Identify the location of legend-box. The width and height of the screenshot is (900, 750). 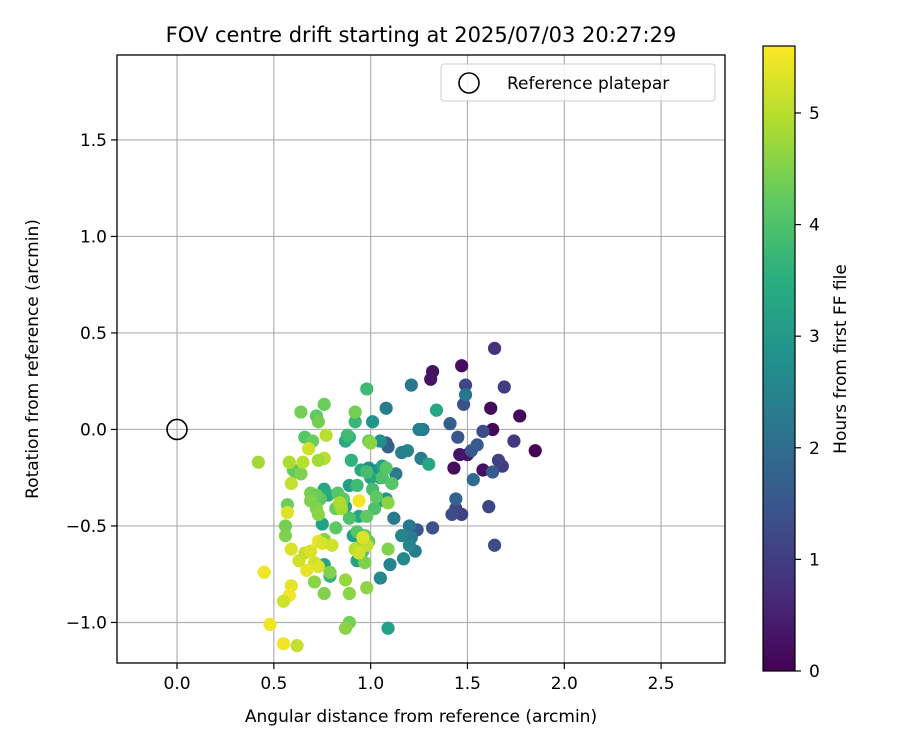
(578, 82).